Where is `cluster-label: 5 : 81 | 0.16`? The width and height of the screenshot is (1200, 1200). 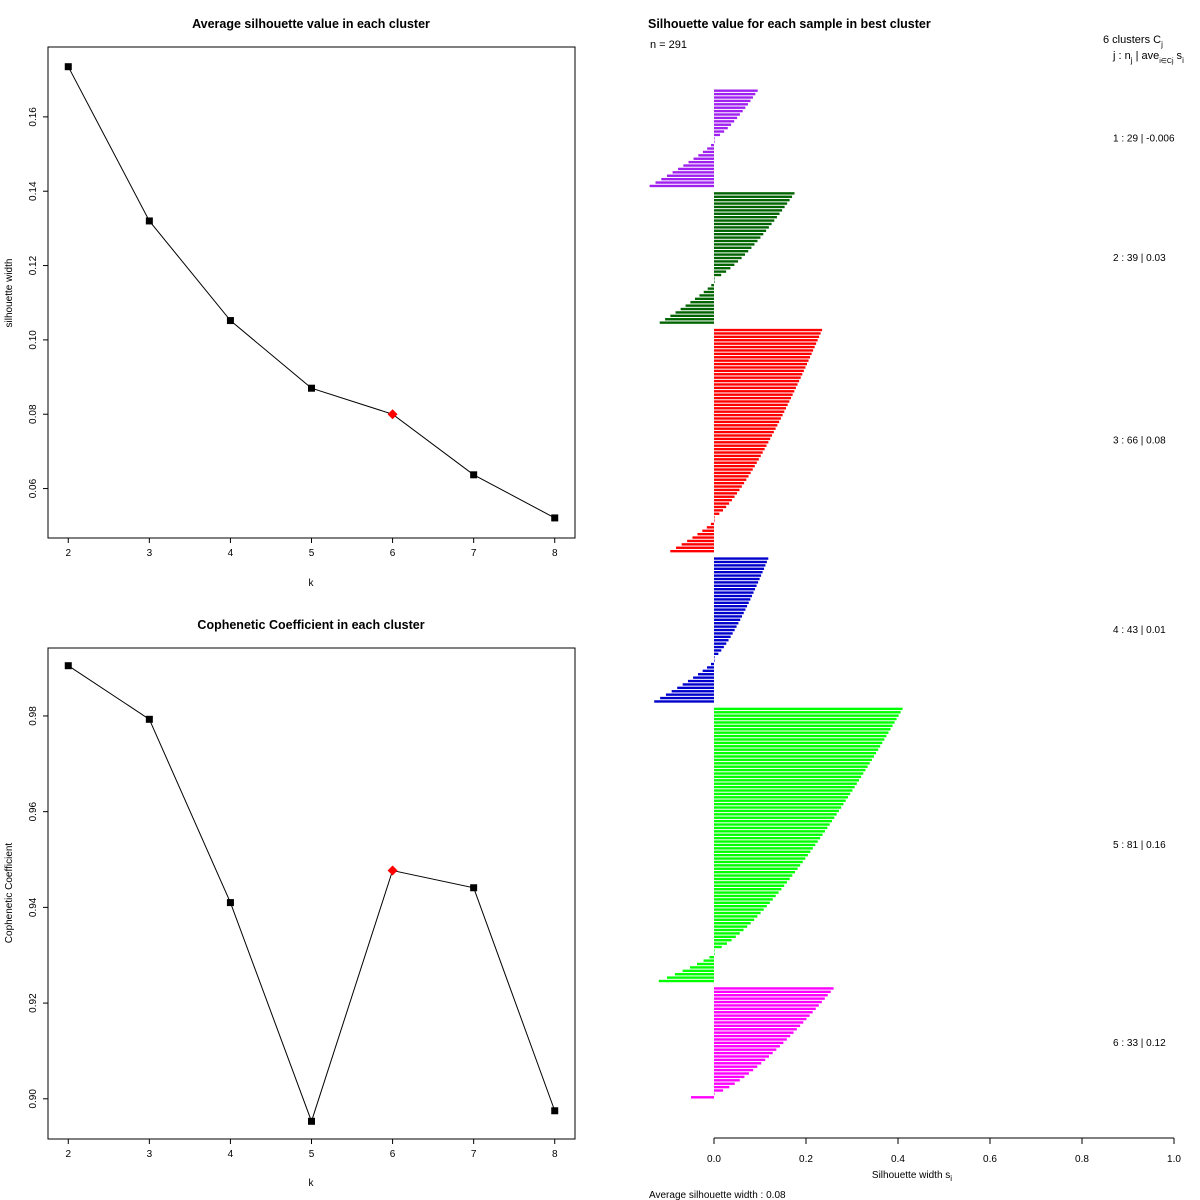 cluster-label: 5 : 81 | 0.16 is located at coordinates (1139, 845).